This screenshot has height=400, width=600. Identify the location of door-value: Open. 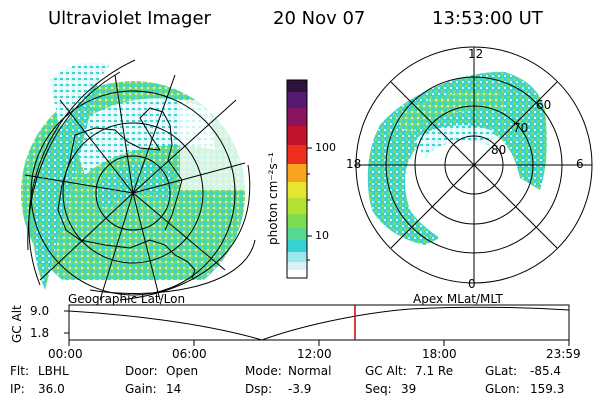
(182, 371).